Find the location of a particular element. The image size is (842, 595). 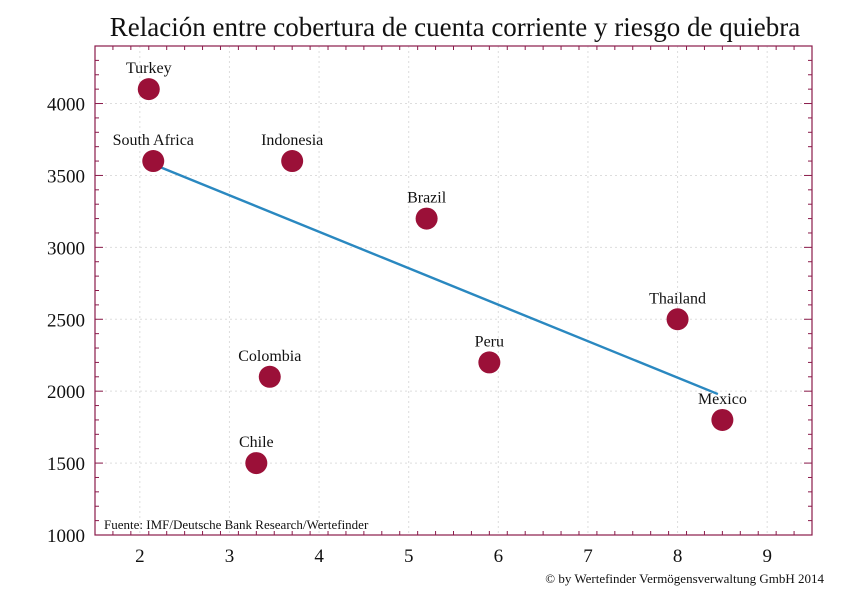

y-tick-label: 2000 is located at coordinates (66, 392).